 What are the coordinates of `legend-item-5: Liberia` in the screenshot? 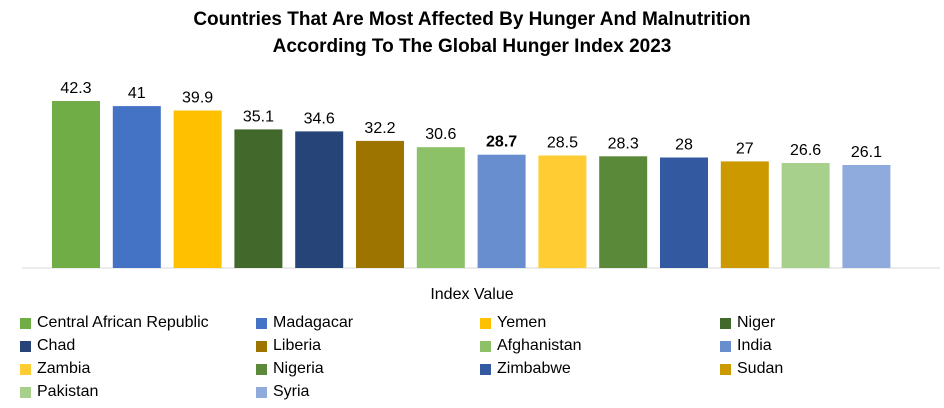 It's located at (288, 346).